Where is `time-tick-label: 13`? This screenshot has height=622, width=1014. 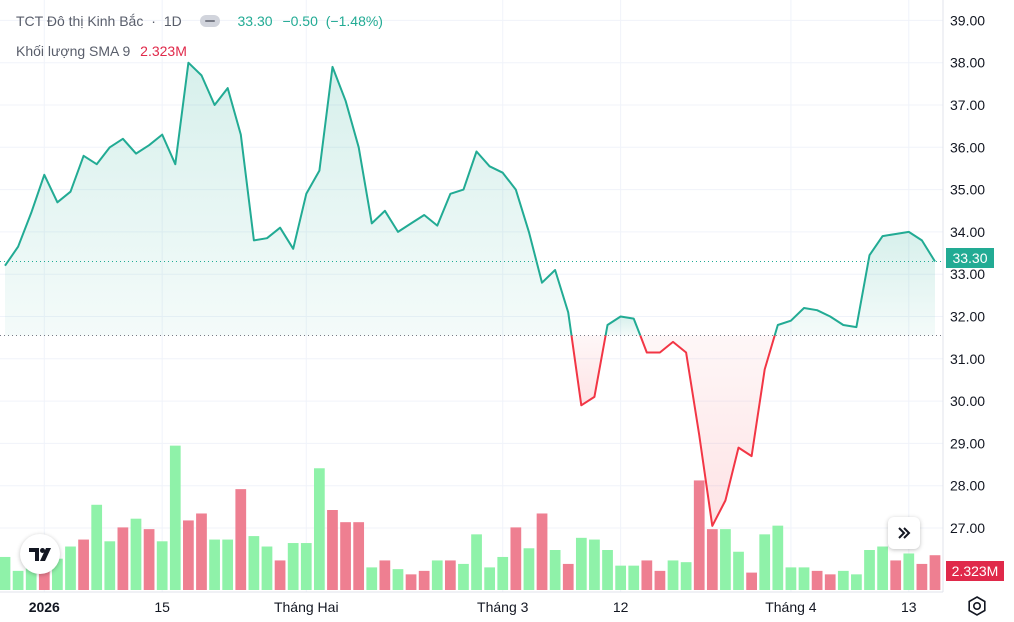 time-tick-label: 13 is located at coordinates (909, 607).